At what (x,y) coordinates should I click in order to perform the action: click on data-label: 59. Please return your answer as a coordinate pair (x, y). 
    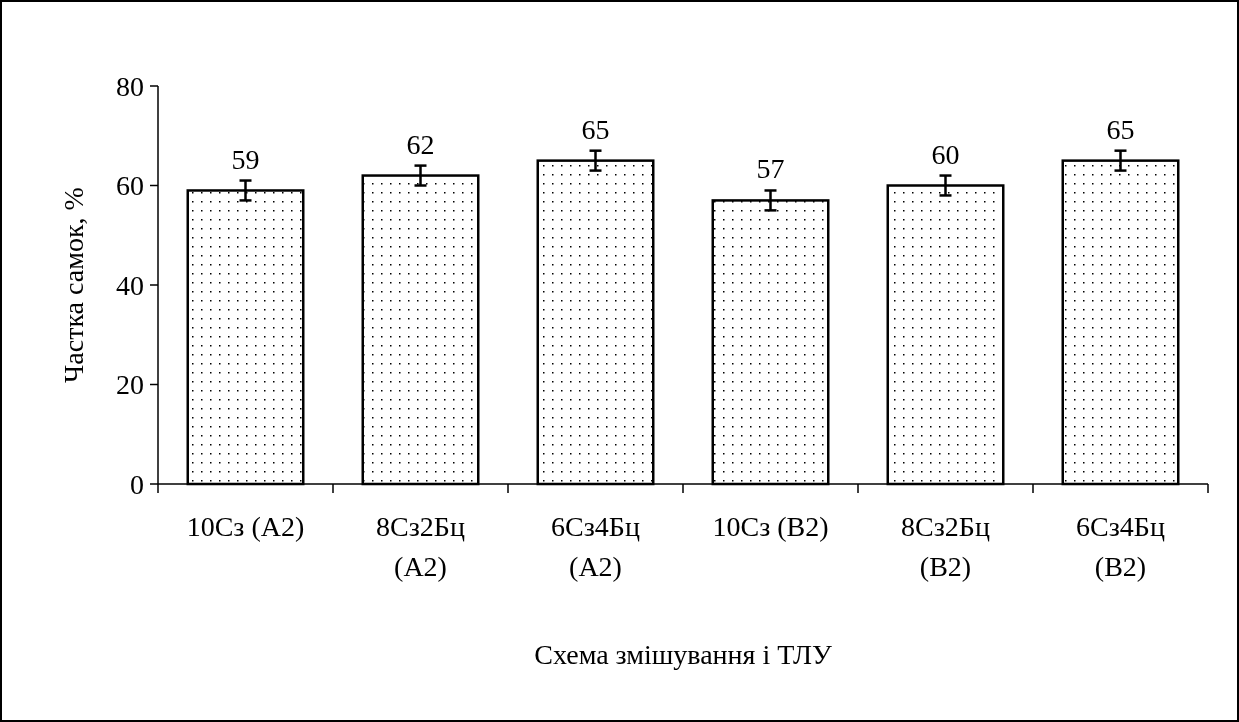
    Looking at the image, I should click on (245, 159).